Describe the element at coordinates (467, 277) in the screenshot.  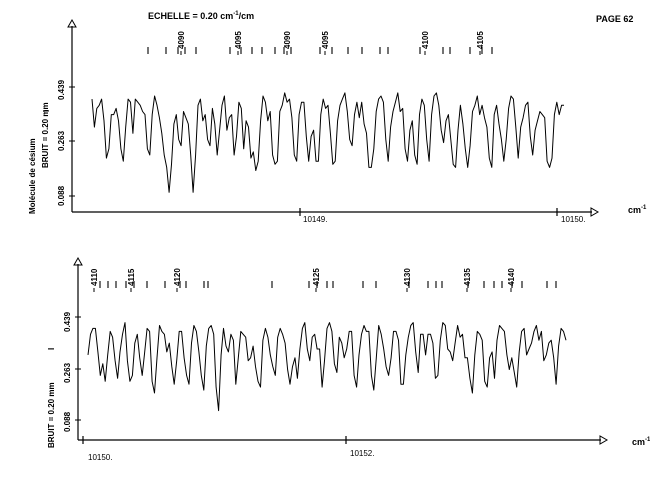
I see `line-number-label: 4135` at that location.